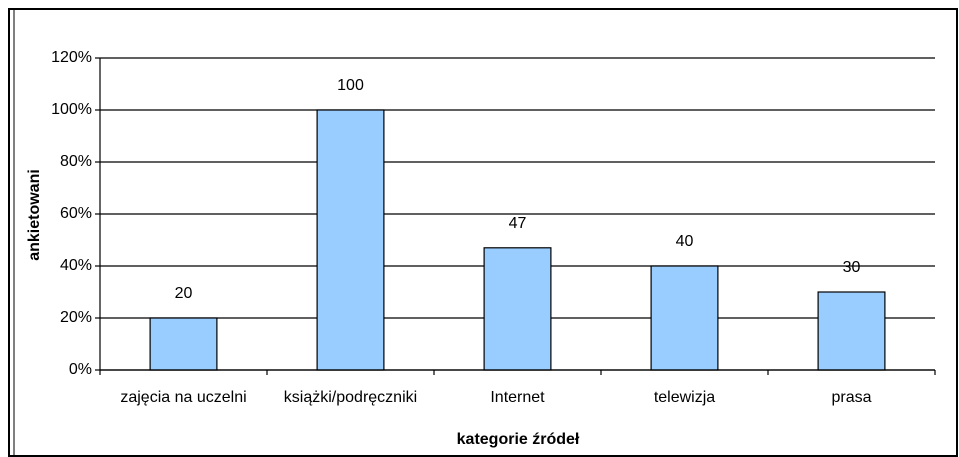 The width and height of the screenshot is (959, 457). Describe the element at coordinates (517, 397) in the screenshot. I see `x-tick-label: Internet` at that location.